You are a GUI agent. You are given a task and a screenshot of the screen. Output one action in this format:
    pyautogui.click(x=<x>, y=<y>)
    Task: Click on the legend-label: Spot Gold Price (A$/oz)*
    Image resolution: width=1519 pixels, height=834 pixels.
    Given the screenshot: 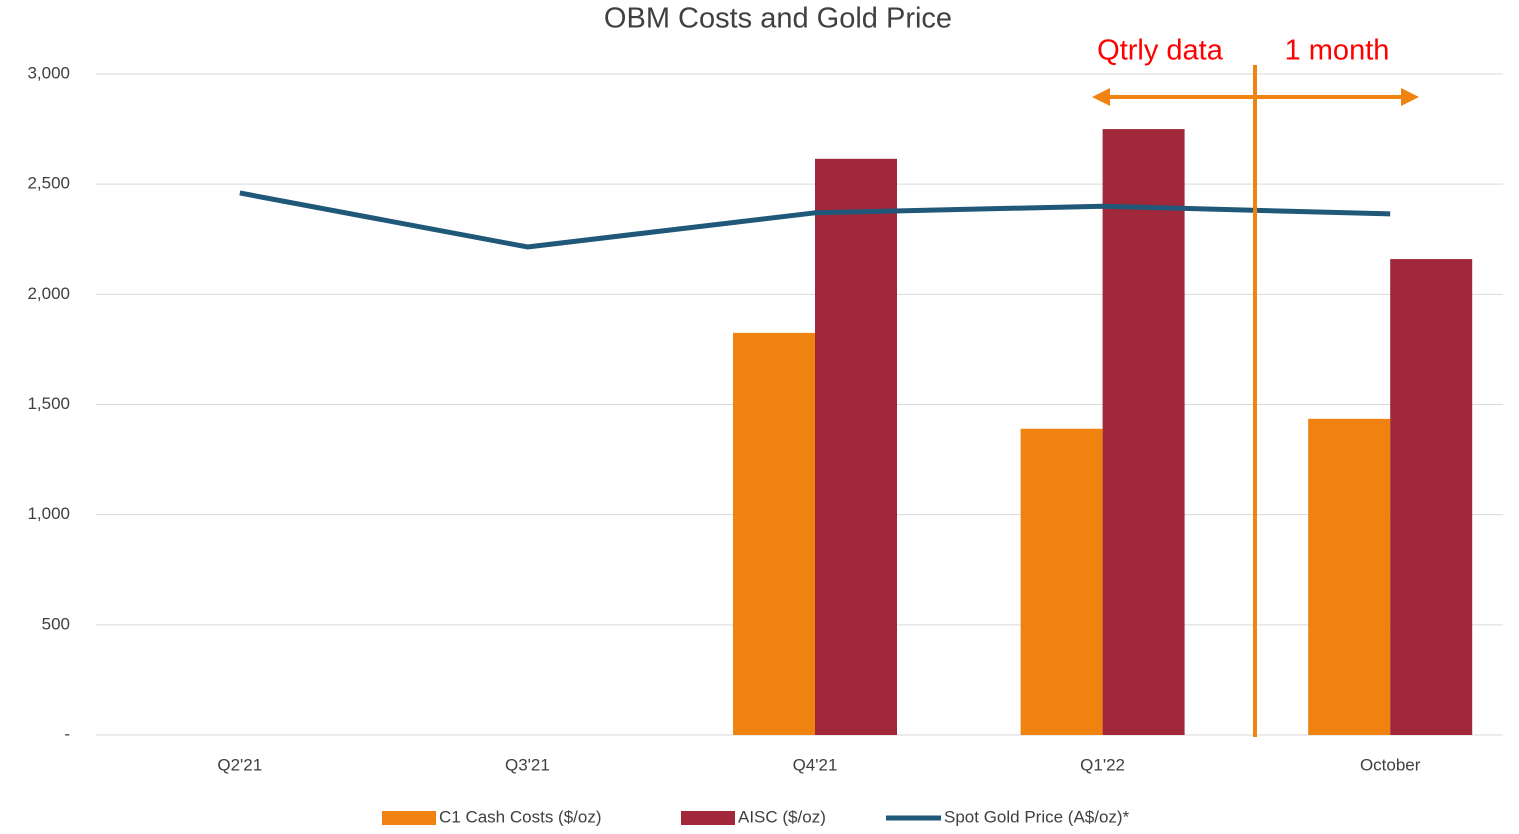 What is the action you would take?
    pyautogui.click(x=1037, y=816)
    